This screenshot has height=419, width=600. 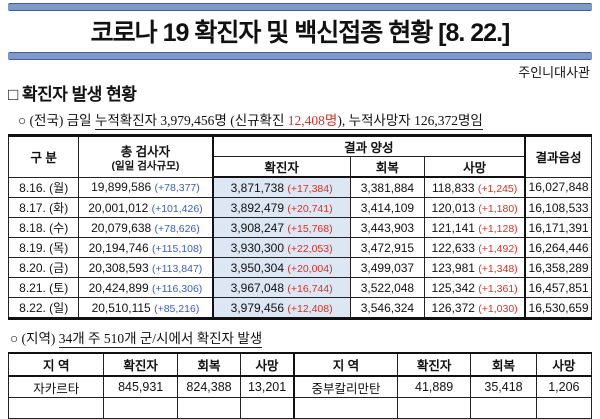 What do you see at coordinates (56, 120) in the screenshot?
I see `summary-text: ○ (전국) 금일` at bounding box center [56, 120].